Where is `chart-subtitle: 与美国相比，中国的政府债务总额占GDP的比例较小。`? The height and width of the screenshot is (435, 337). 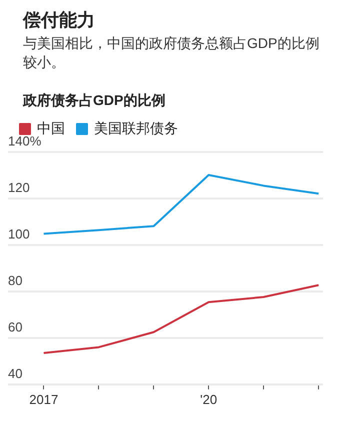
chart-subtitle: 与美国相比，中国的政府债务总额占GDP的比例较小。 is located at coordinates (171, 53).